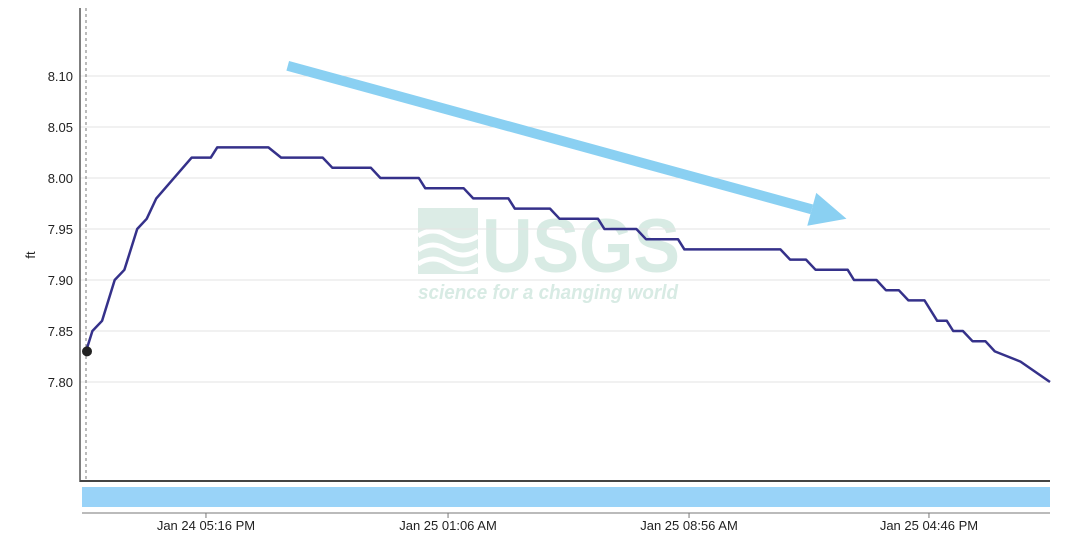 The width and height of the screenshot is (1075, 555). I want to click on x-tick-label: Jan 25 04:46 PM, so click(929, 525).